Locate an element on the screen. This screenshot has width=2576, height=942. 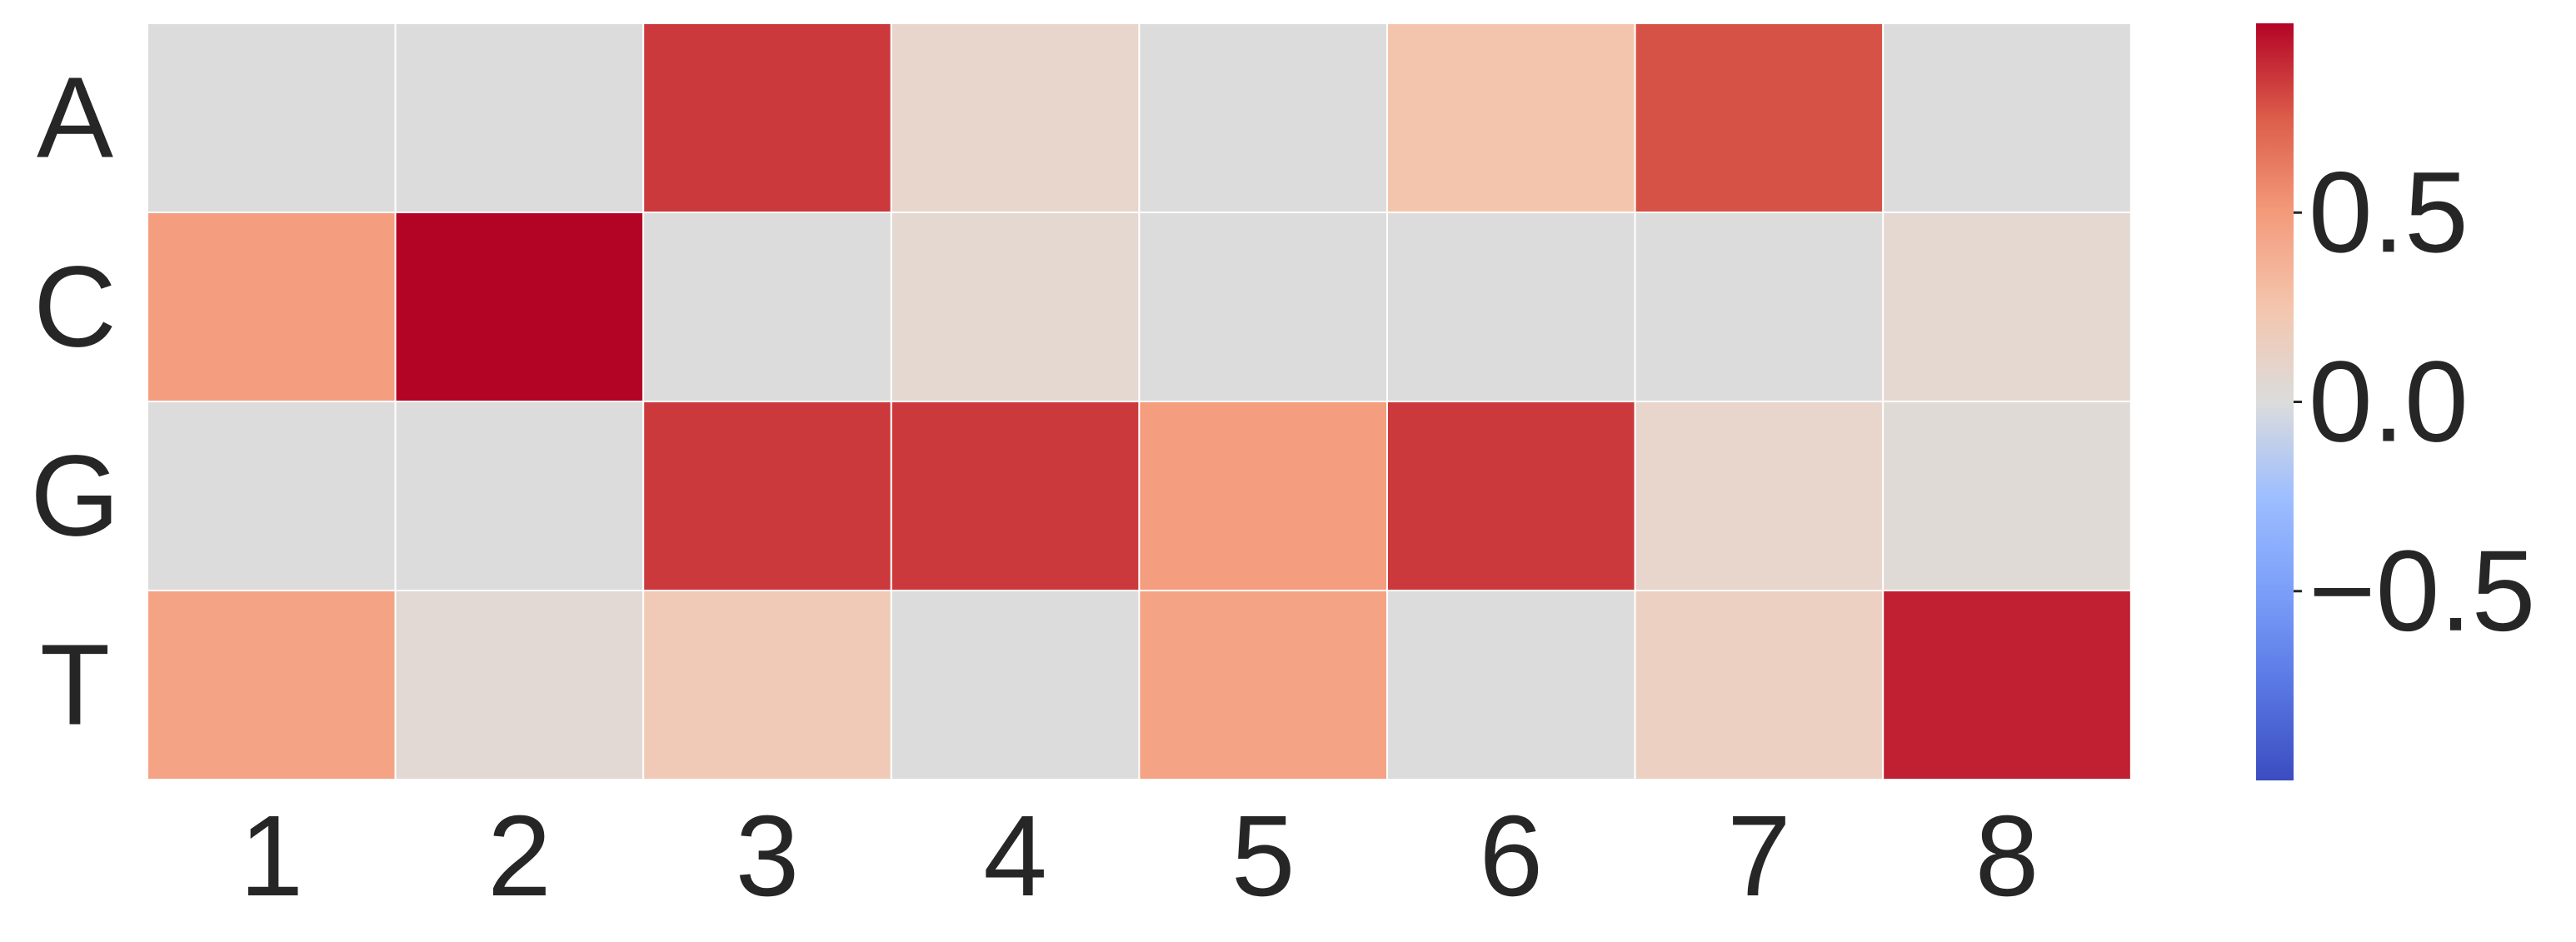
y-tick-label: C is located at coordinates (75, 307).